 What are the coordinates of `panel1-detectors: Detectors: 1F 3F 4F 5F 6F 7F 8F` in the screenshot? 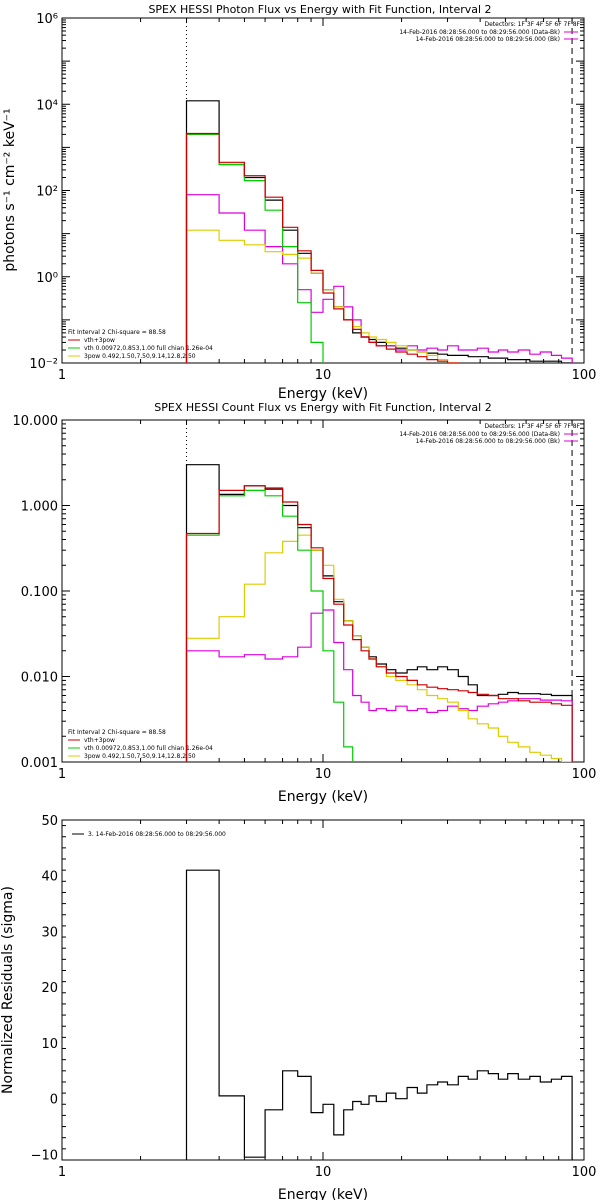 It's located at (532, 24).